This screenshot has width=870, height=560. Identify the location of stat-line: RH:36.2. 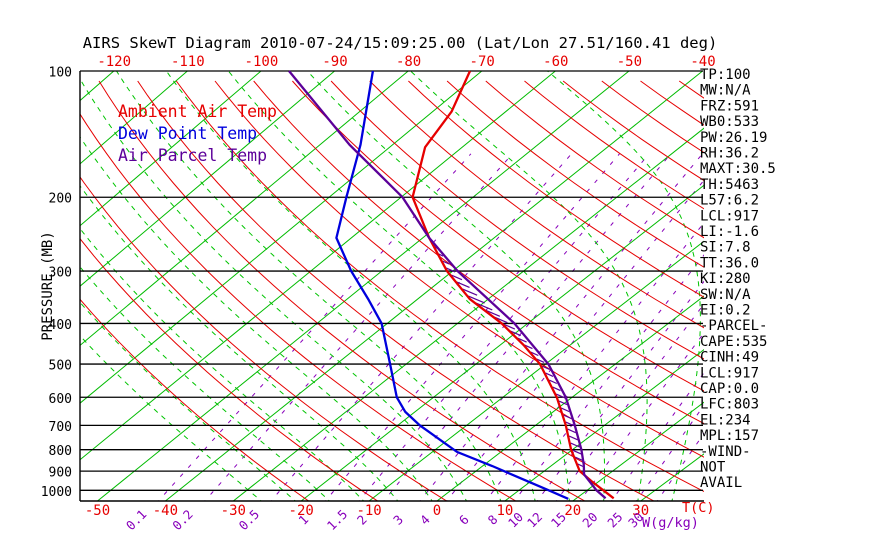
(729, 154).